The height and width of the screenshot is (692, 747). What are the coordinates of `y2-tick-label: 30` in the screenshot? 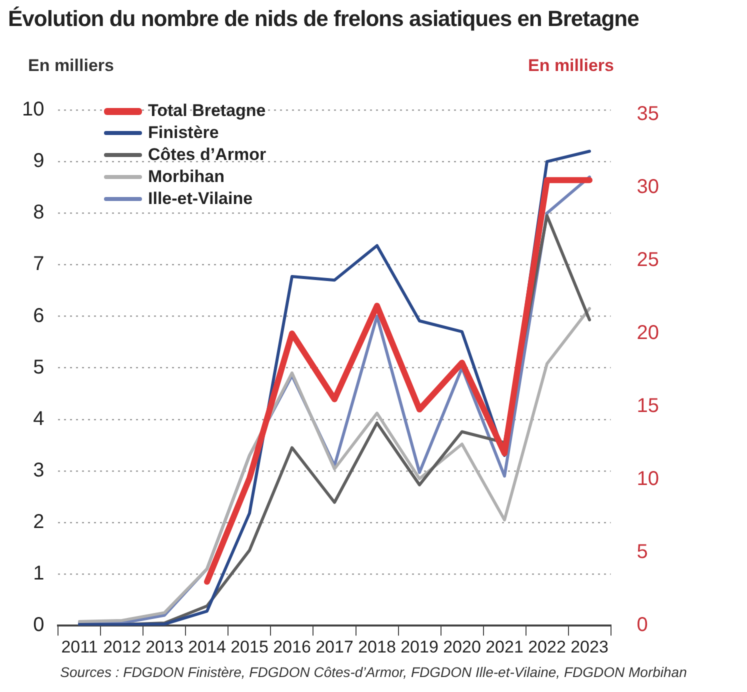 It's located at (648, 187).